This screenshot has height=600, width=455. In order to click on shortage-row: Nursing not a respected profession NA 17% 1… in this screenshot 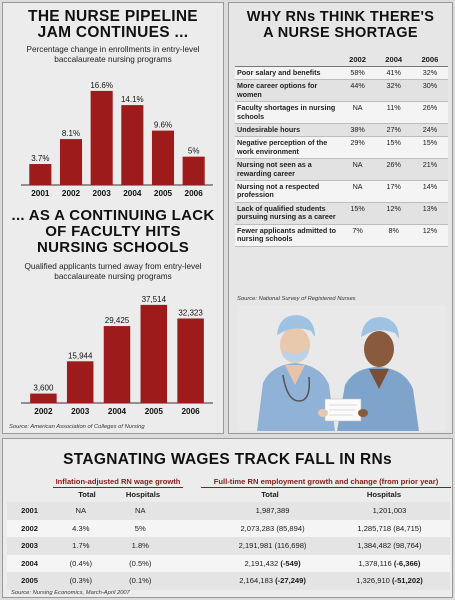, I will do `click(341, 191)`.